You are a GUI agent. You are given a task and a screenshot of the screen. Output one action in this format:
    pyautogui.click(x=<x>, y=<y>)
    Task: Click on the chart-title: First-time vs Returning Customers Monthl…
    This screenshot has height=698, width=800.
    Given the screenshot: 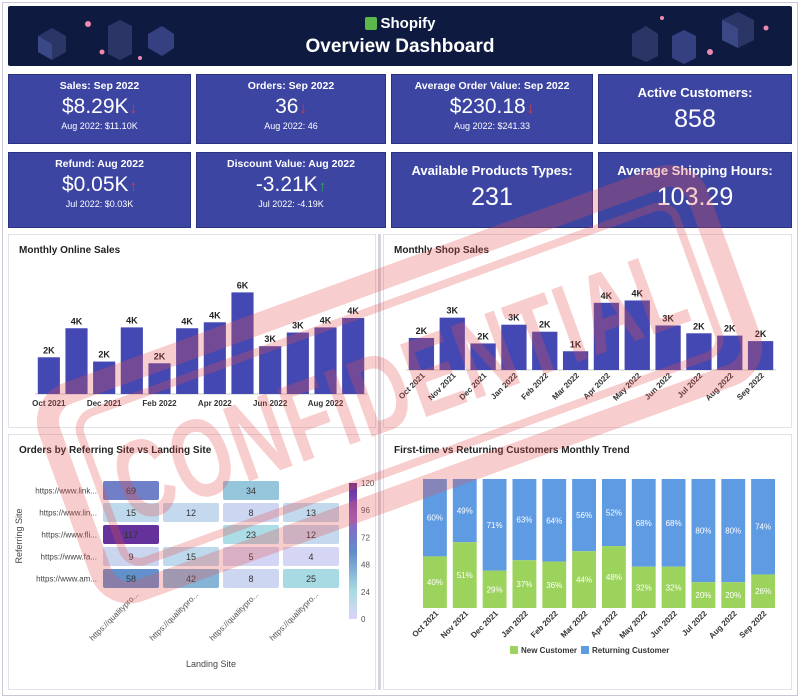 What is the action you would take?
    pyautogui.click(x=512, y=450)
    